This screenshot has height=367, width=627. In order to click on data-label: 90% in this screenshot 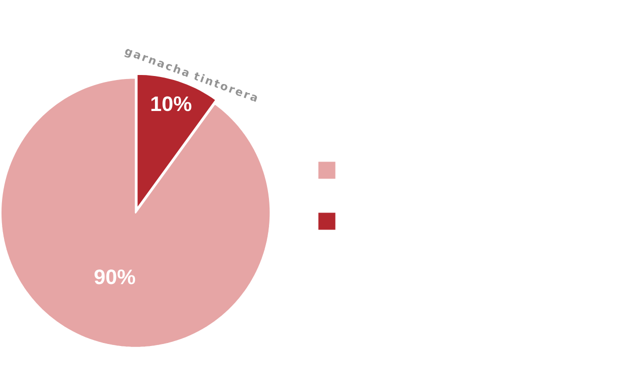, I will do `click(115, 277)`.